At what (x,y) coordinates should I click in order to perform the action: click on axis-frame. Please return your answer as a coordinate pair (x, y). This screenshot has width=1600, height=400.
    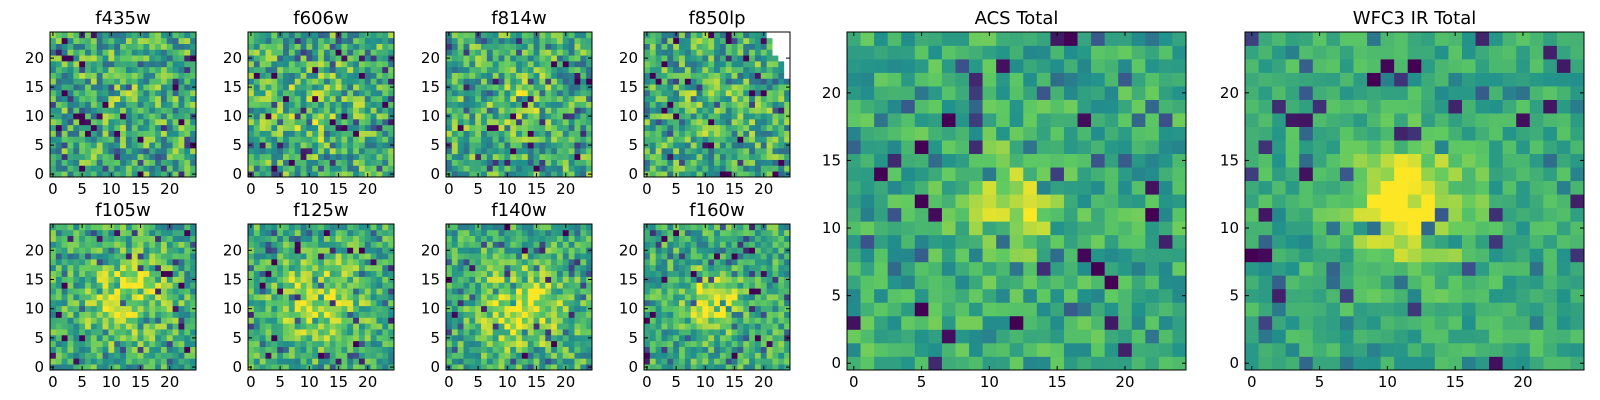
    Looking at the image, I should click on (321, 104).